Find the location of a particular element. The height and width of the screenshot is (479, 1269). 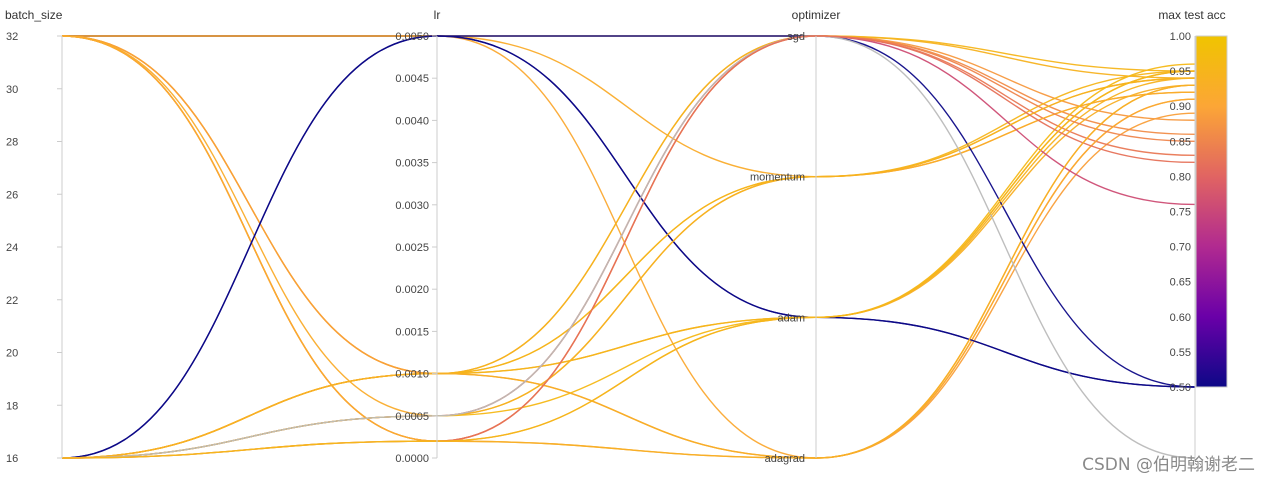

tick-label: 0.0050 is located at coordinates (412, 37).